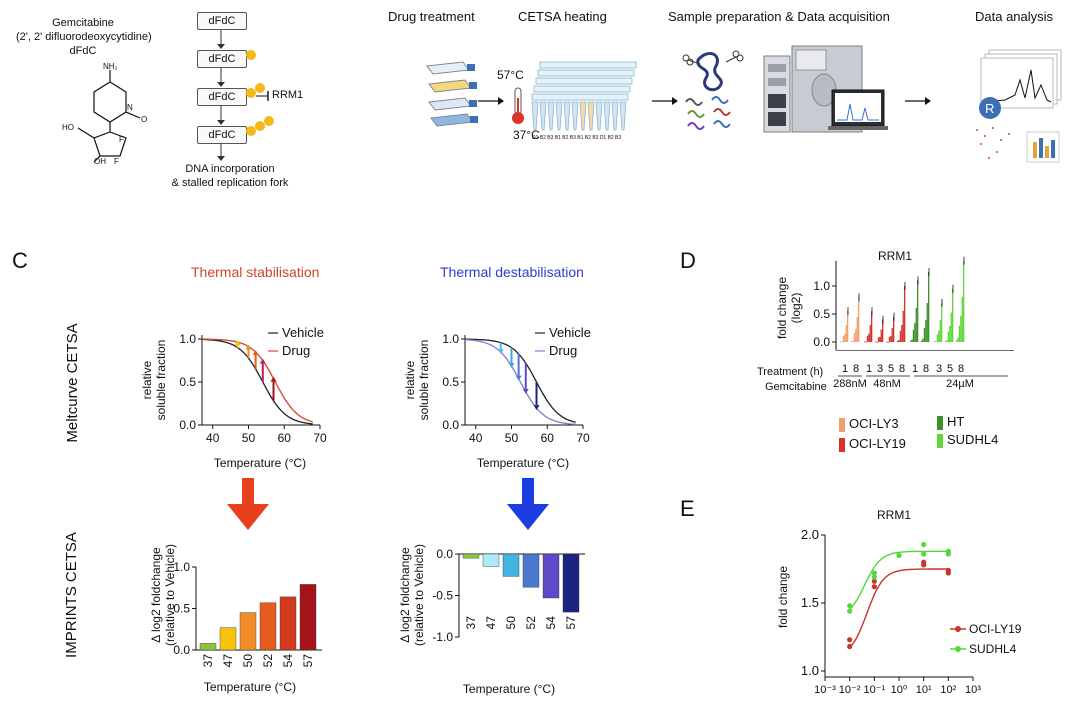 The height and width of the screenshot is (705, 1080). I want to click on pathway-box-dfdc-mp: dFdC, so click(222, 59).